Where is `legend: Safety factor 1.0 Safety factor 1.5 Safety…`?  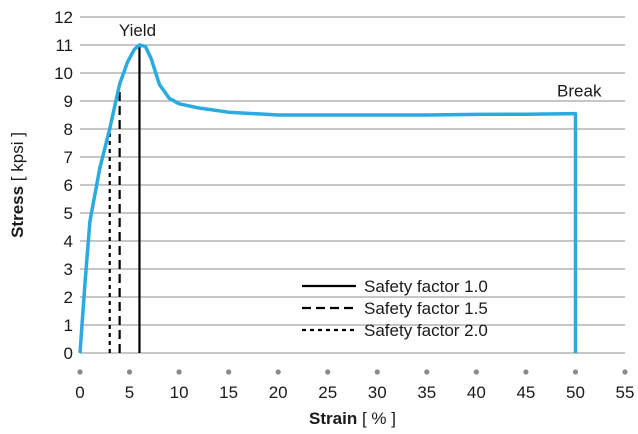 legend: Safety factor 1.0 Safety factor 1.5 Safety… is located at coordinates (395, 308).